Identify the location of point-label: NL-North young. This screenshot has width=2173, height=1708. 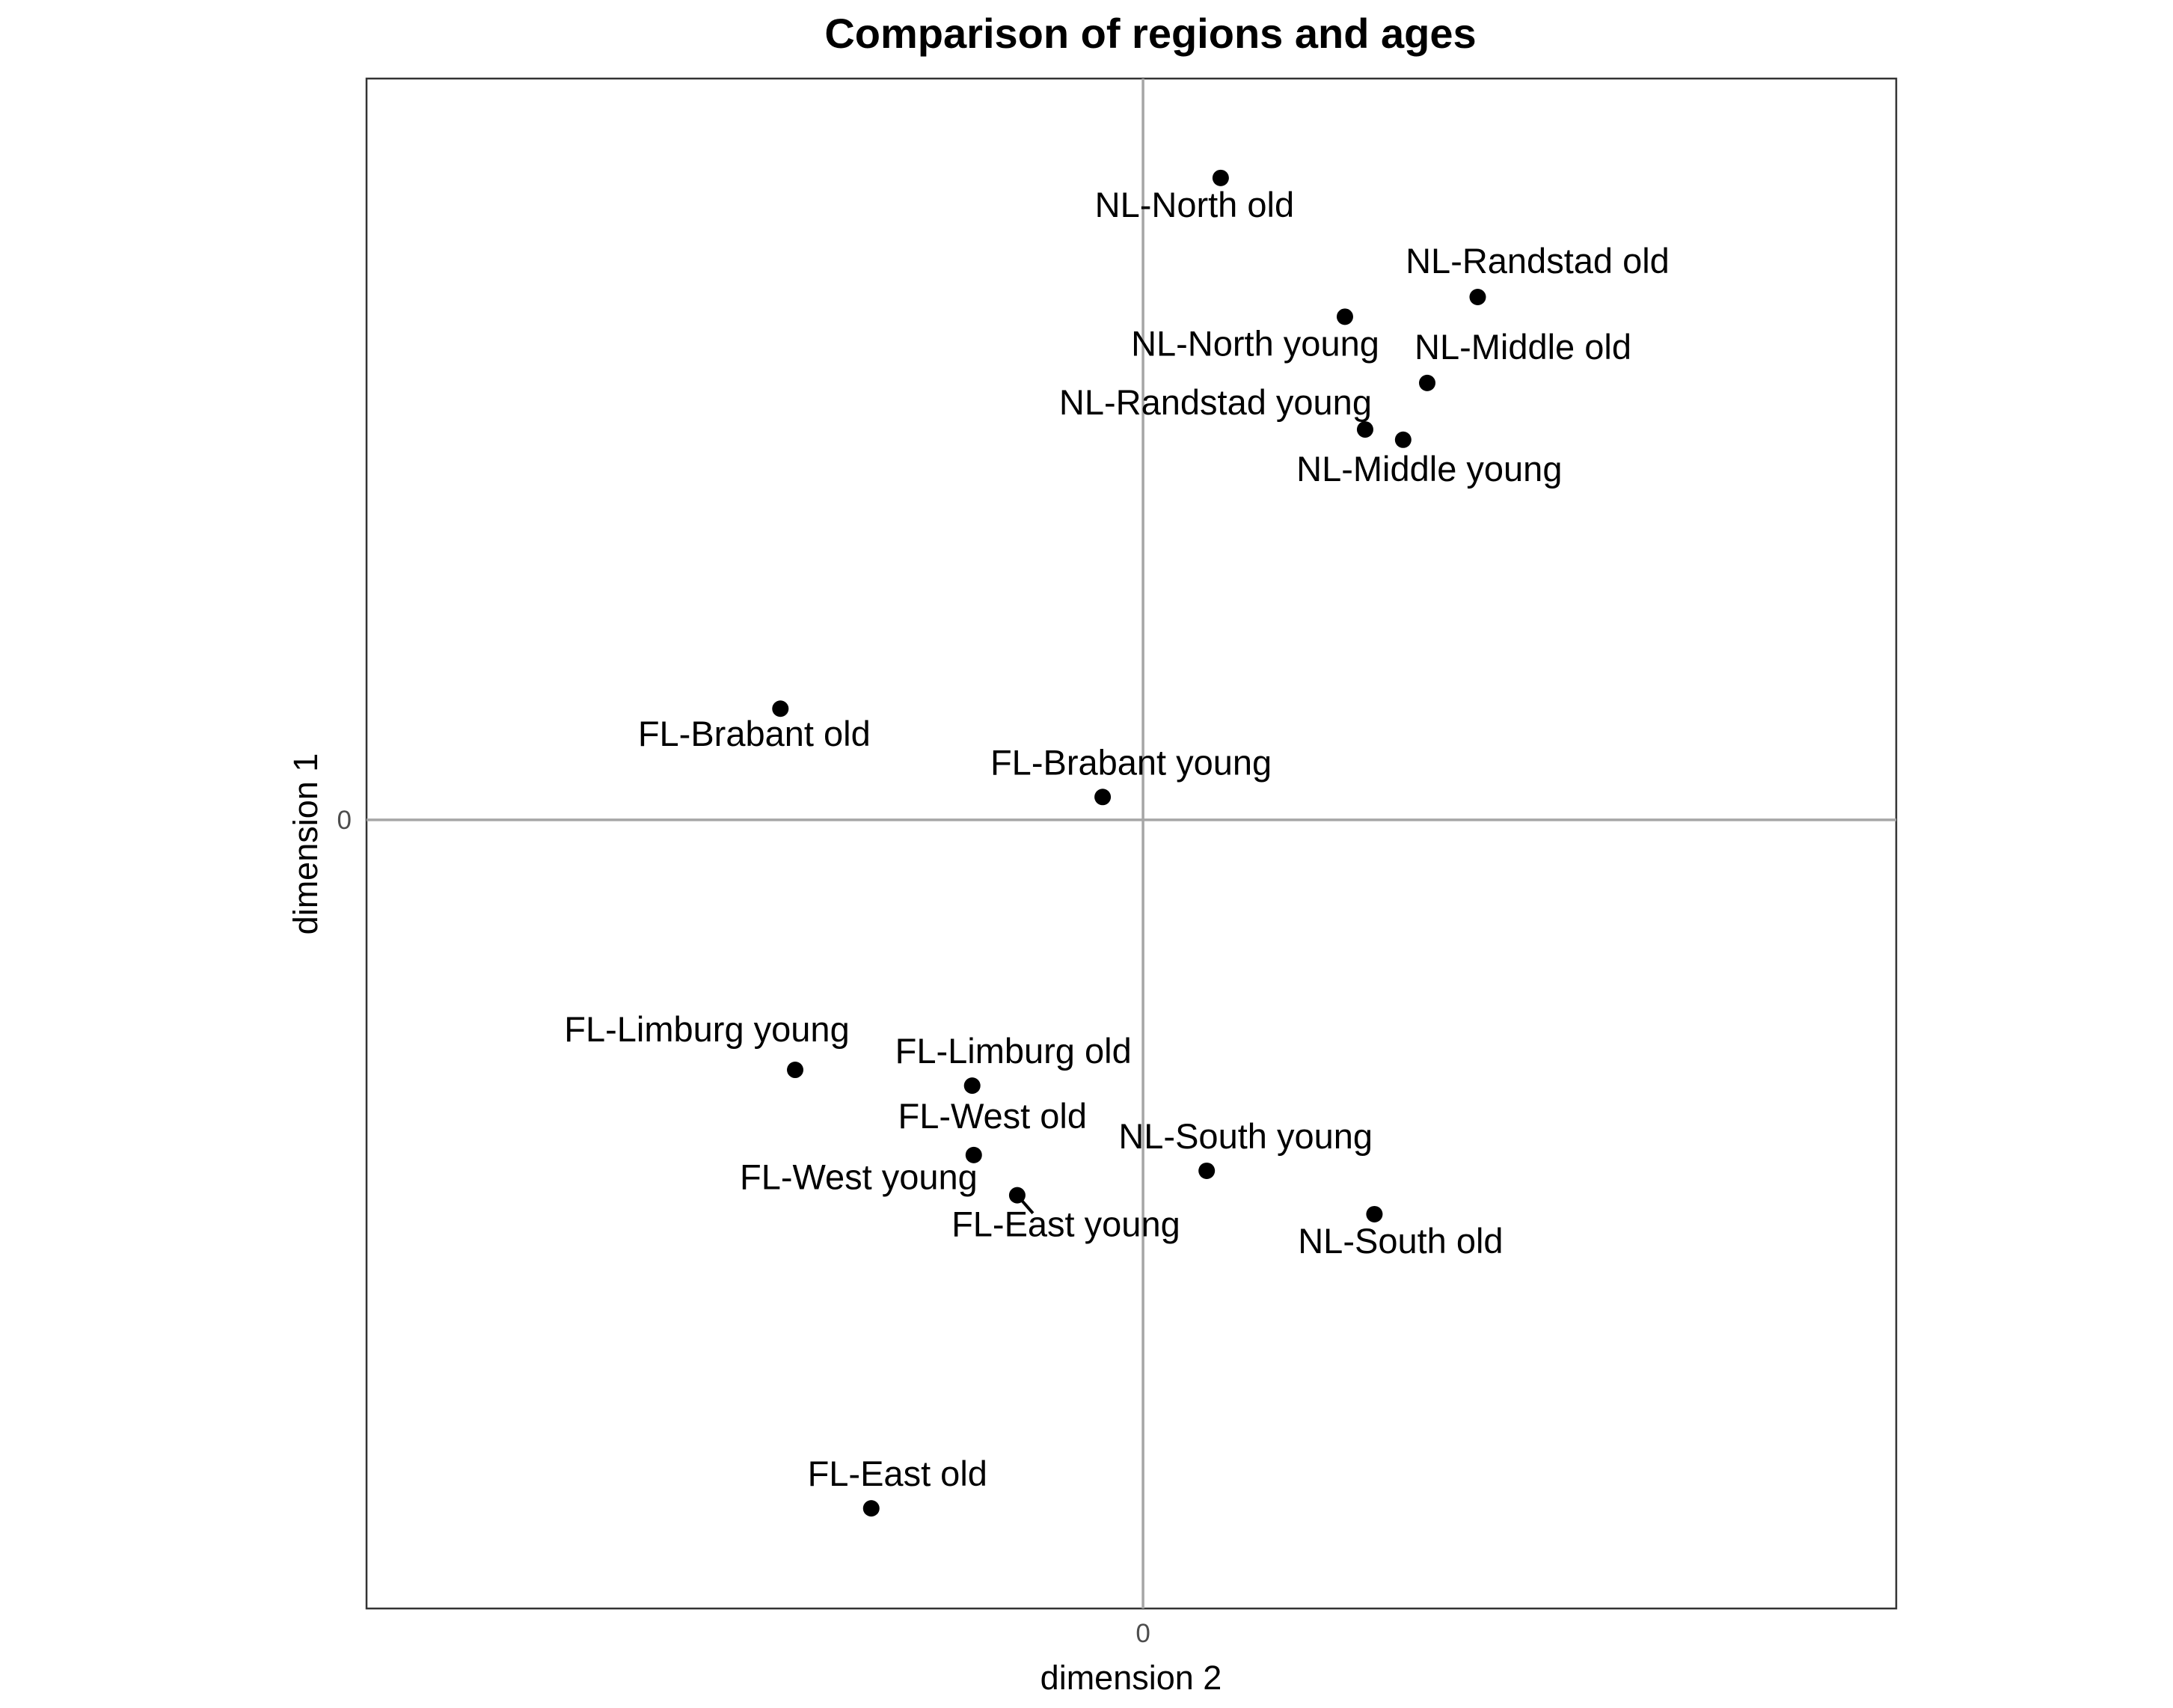
(1255, 343).